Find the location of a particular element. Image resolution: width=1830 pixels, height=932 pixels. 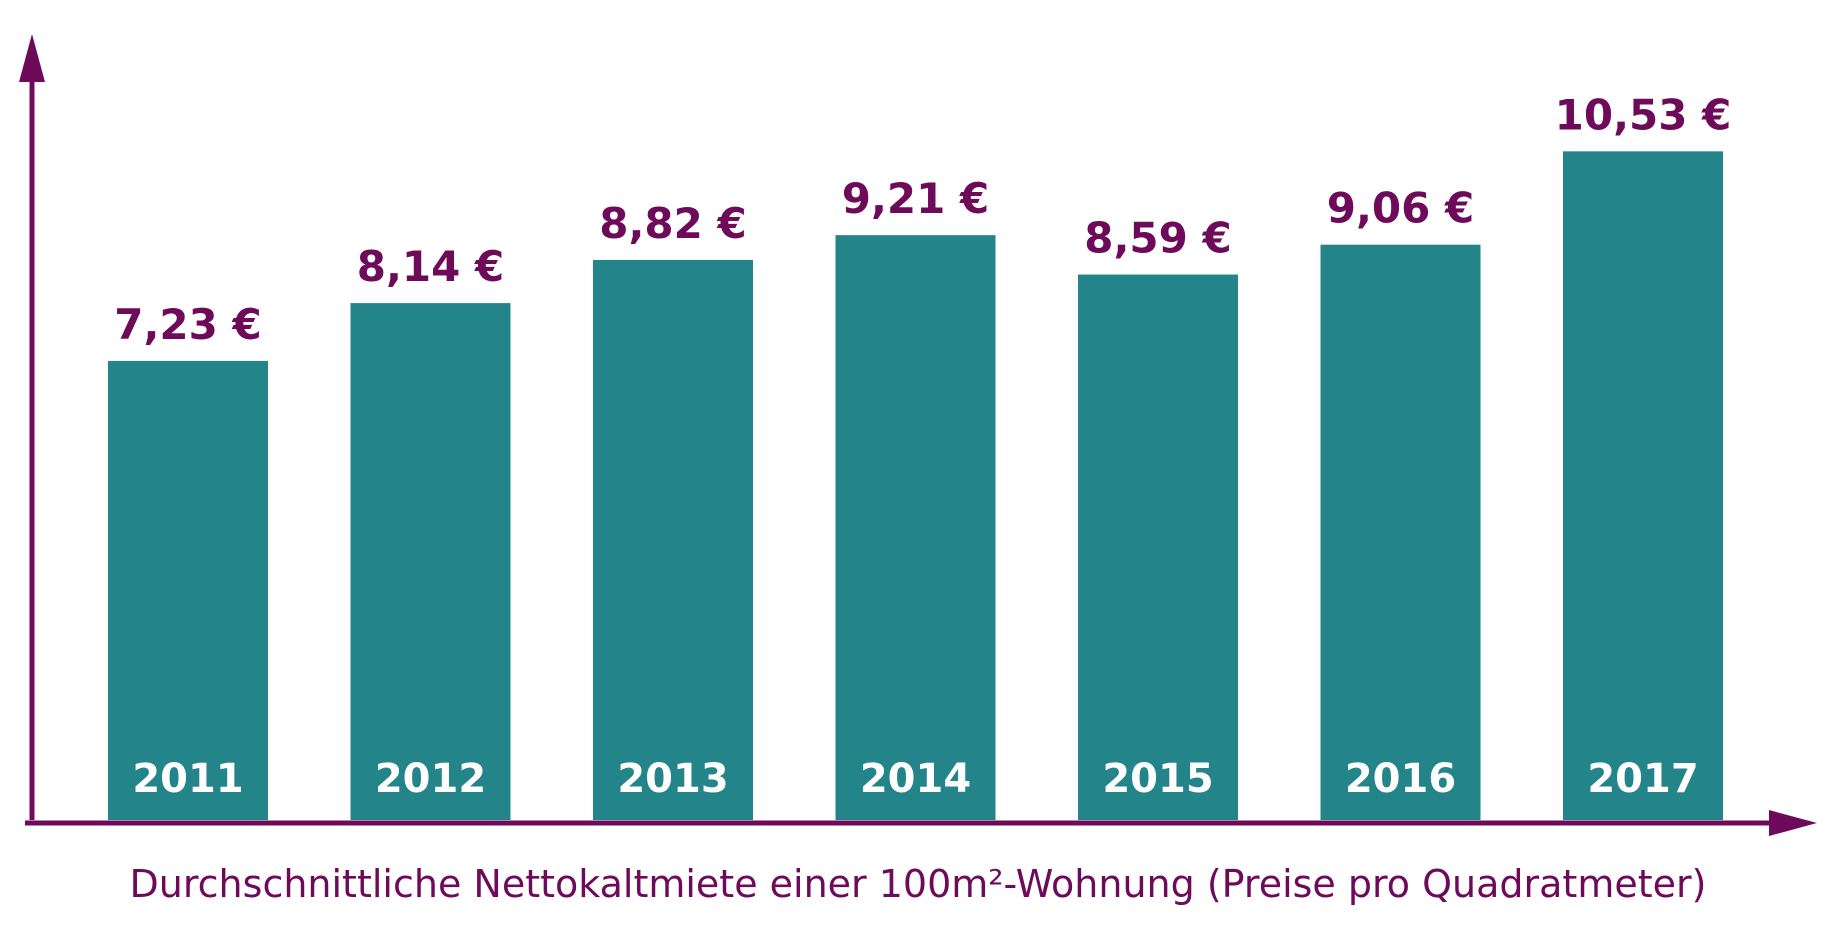

category-label-2014: 2014 is located at coordinates (915, 779).